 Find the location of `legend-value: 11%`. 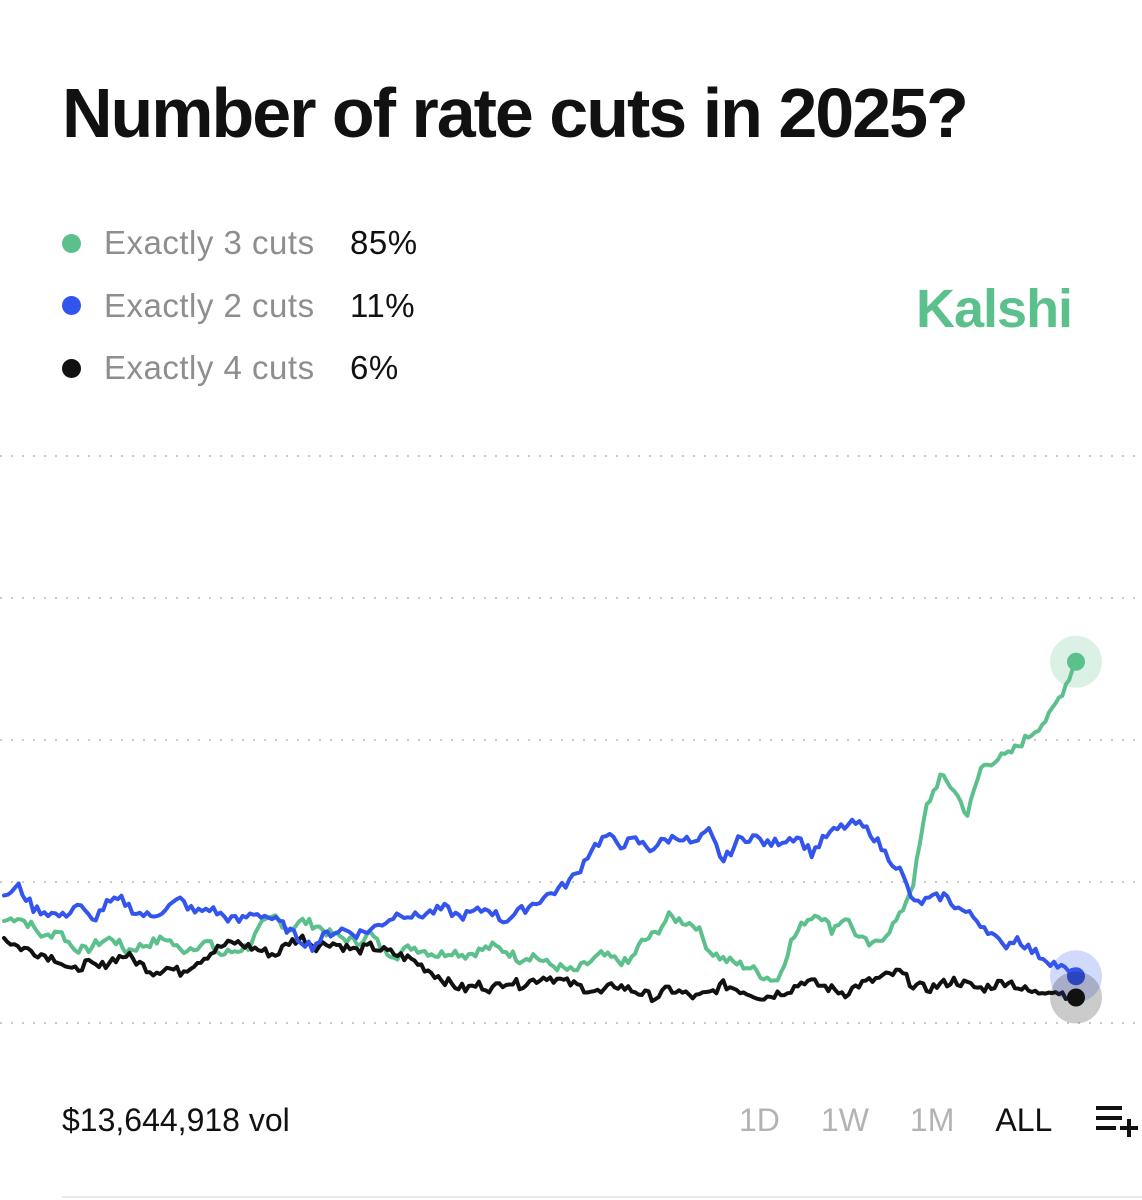

legend-value: 11% is located at coordinates (383, 305).